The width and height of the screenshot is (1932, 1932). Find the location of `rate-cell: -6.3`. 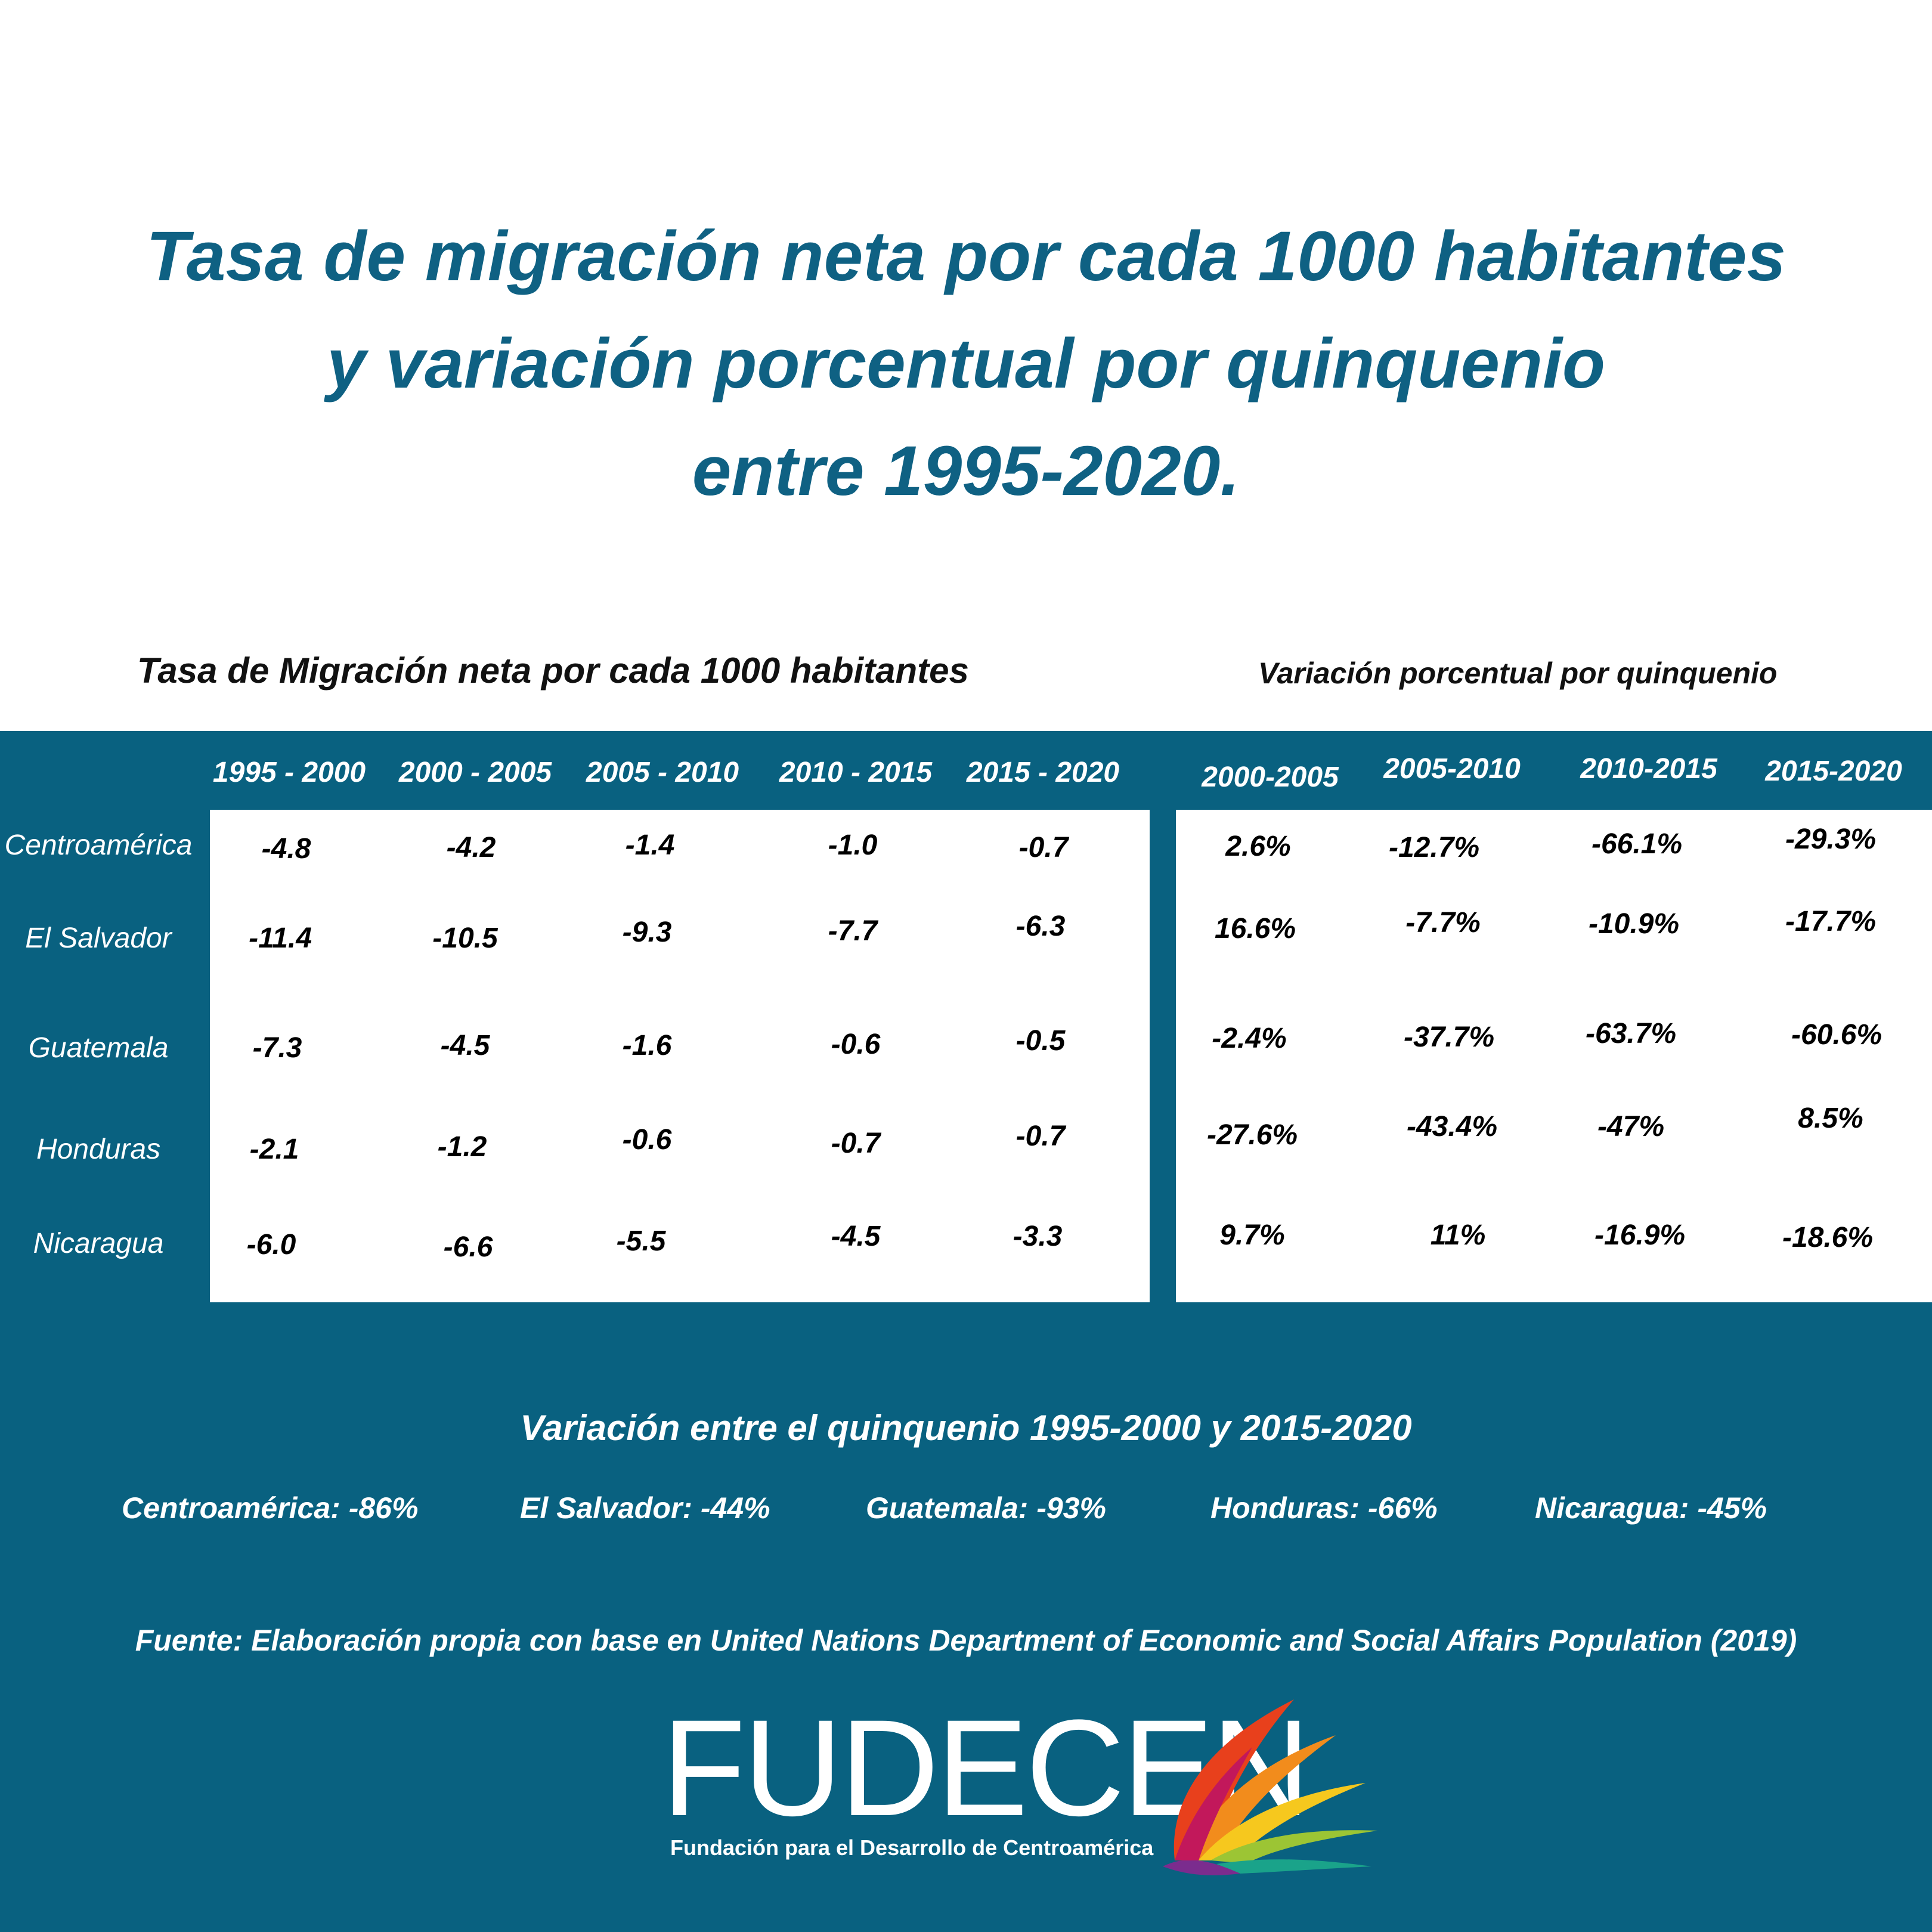

rate-cell: -6.3 is located at coordinates (1040, 926).